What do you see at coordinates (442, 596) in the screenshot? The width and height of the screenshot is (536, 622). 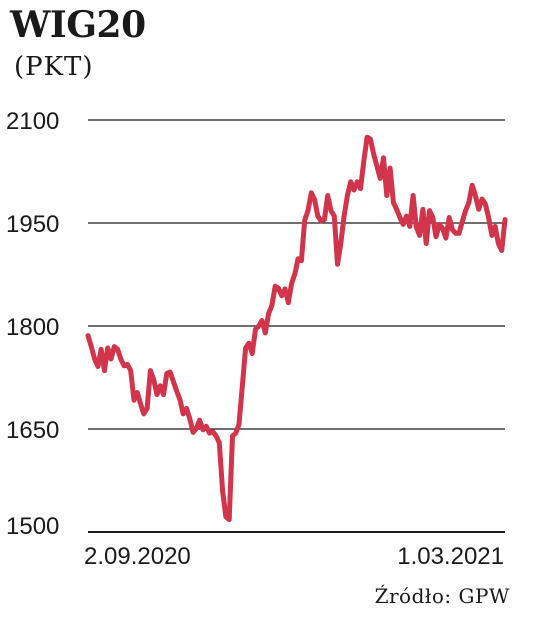 I see `source-note: Źródło: GPW` at bounding box center [442, 596].